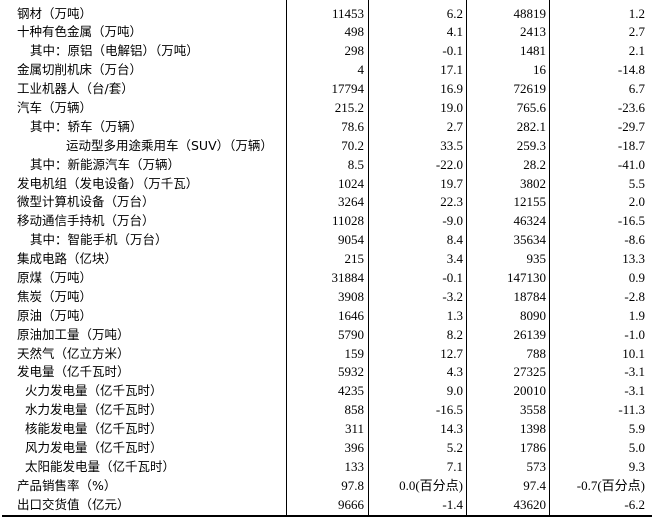 The height and width of the screenshot is (526, 654). What do you see at coordinates (347, 13) in the screenshot?
I see `cell-value-col1: 11453` at bounding box center [347, 13].